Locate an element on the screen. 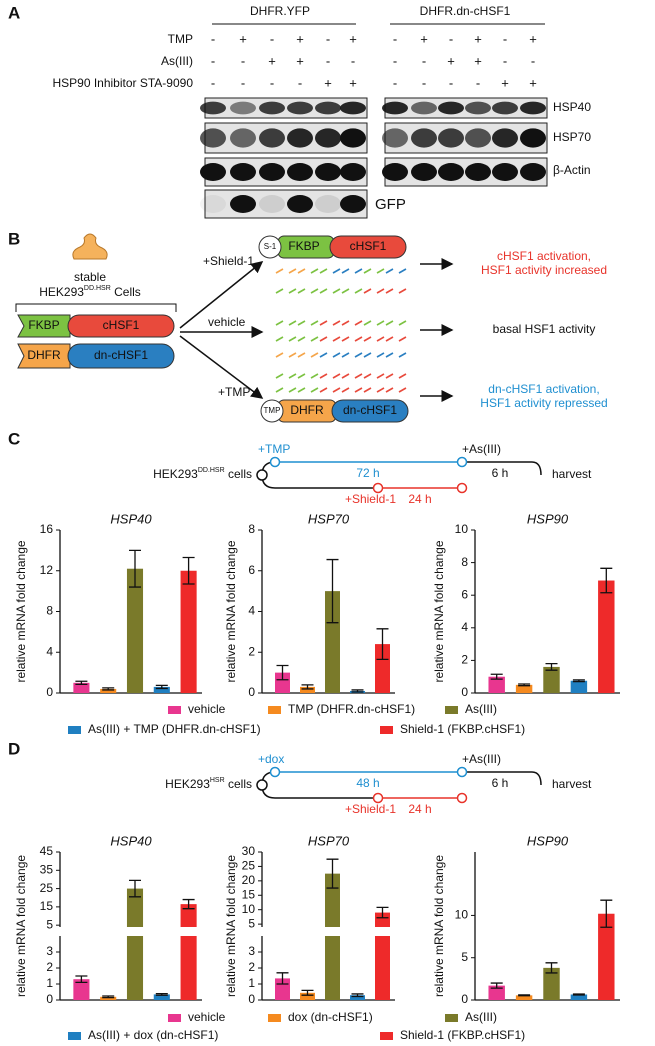 The height and width of the screenshot is (1046, 655). y-tick-label: 15 is located at coordinates (47, 906).